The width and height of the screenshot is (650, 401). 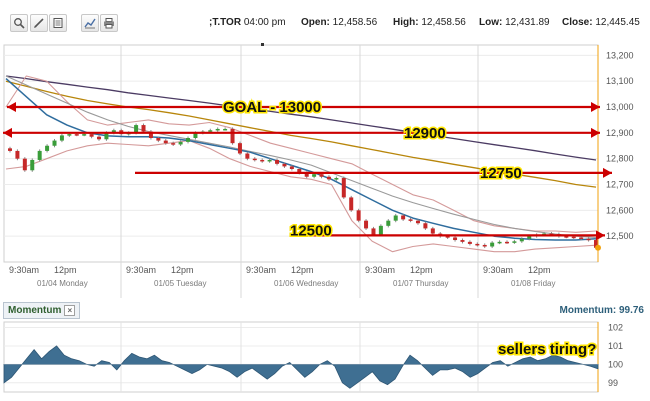 What do you see at coordinates (264, 22) in the screenshot?
I see `quote-time: 04:00 pm` at bounding box center [264, 22].